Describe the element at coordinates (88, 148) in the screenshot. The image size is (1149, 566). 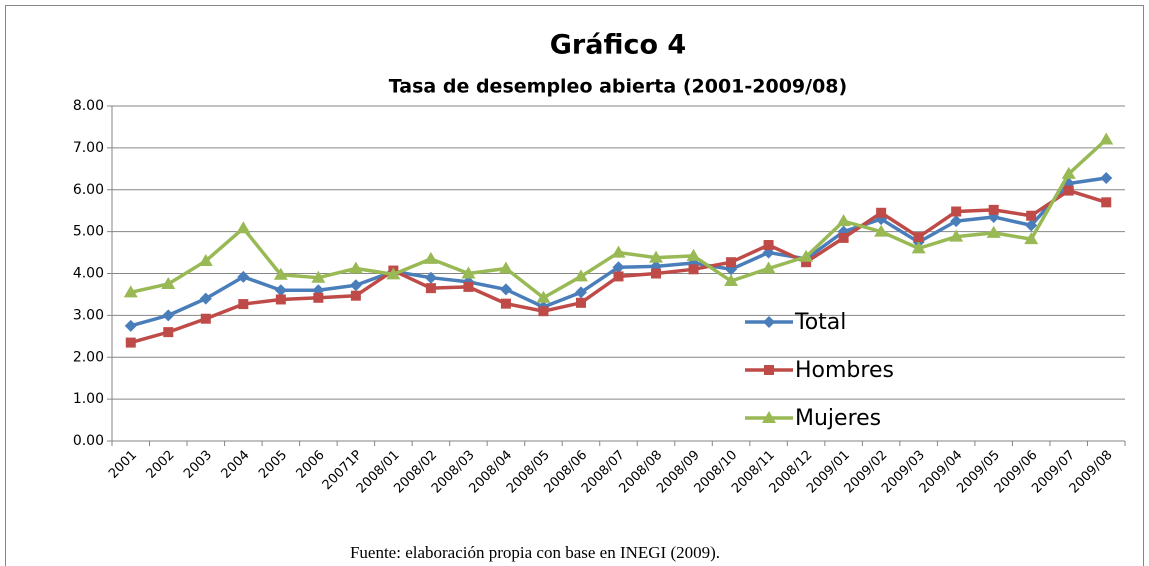
I see `y-tick-label: 7.00` at that location.